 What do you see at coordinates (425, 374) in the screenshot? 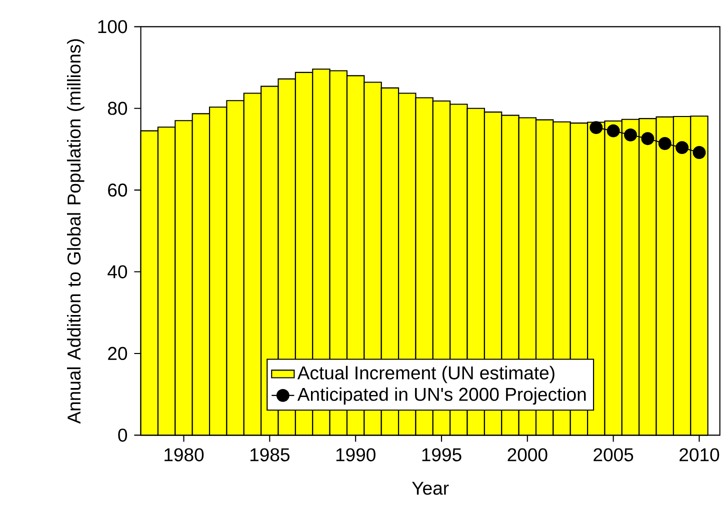
I see `legend-label: Actual Increment (UN estimate)` at bounding box center [425, 374].